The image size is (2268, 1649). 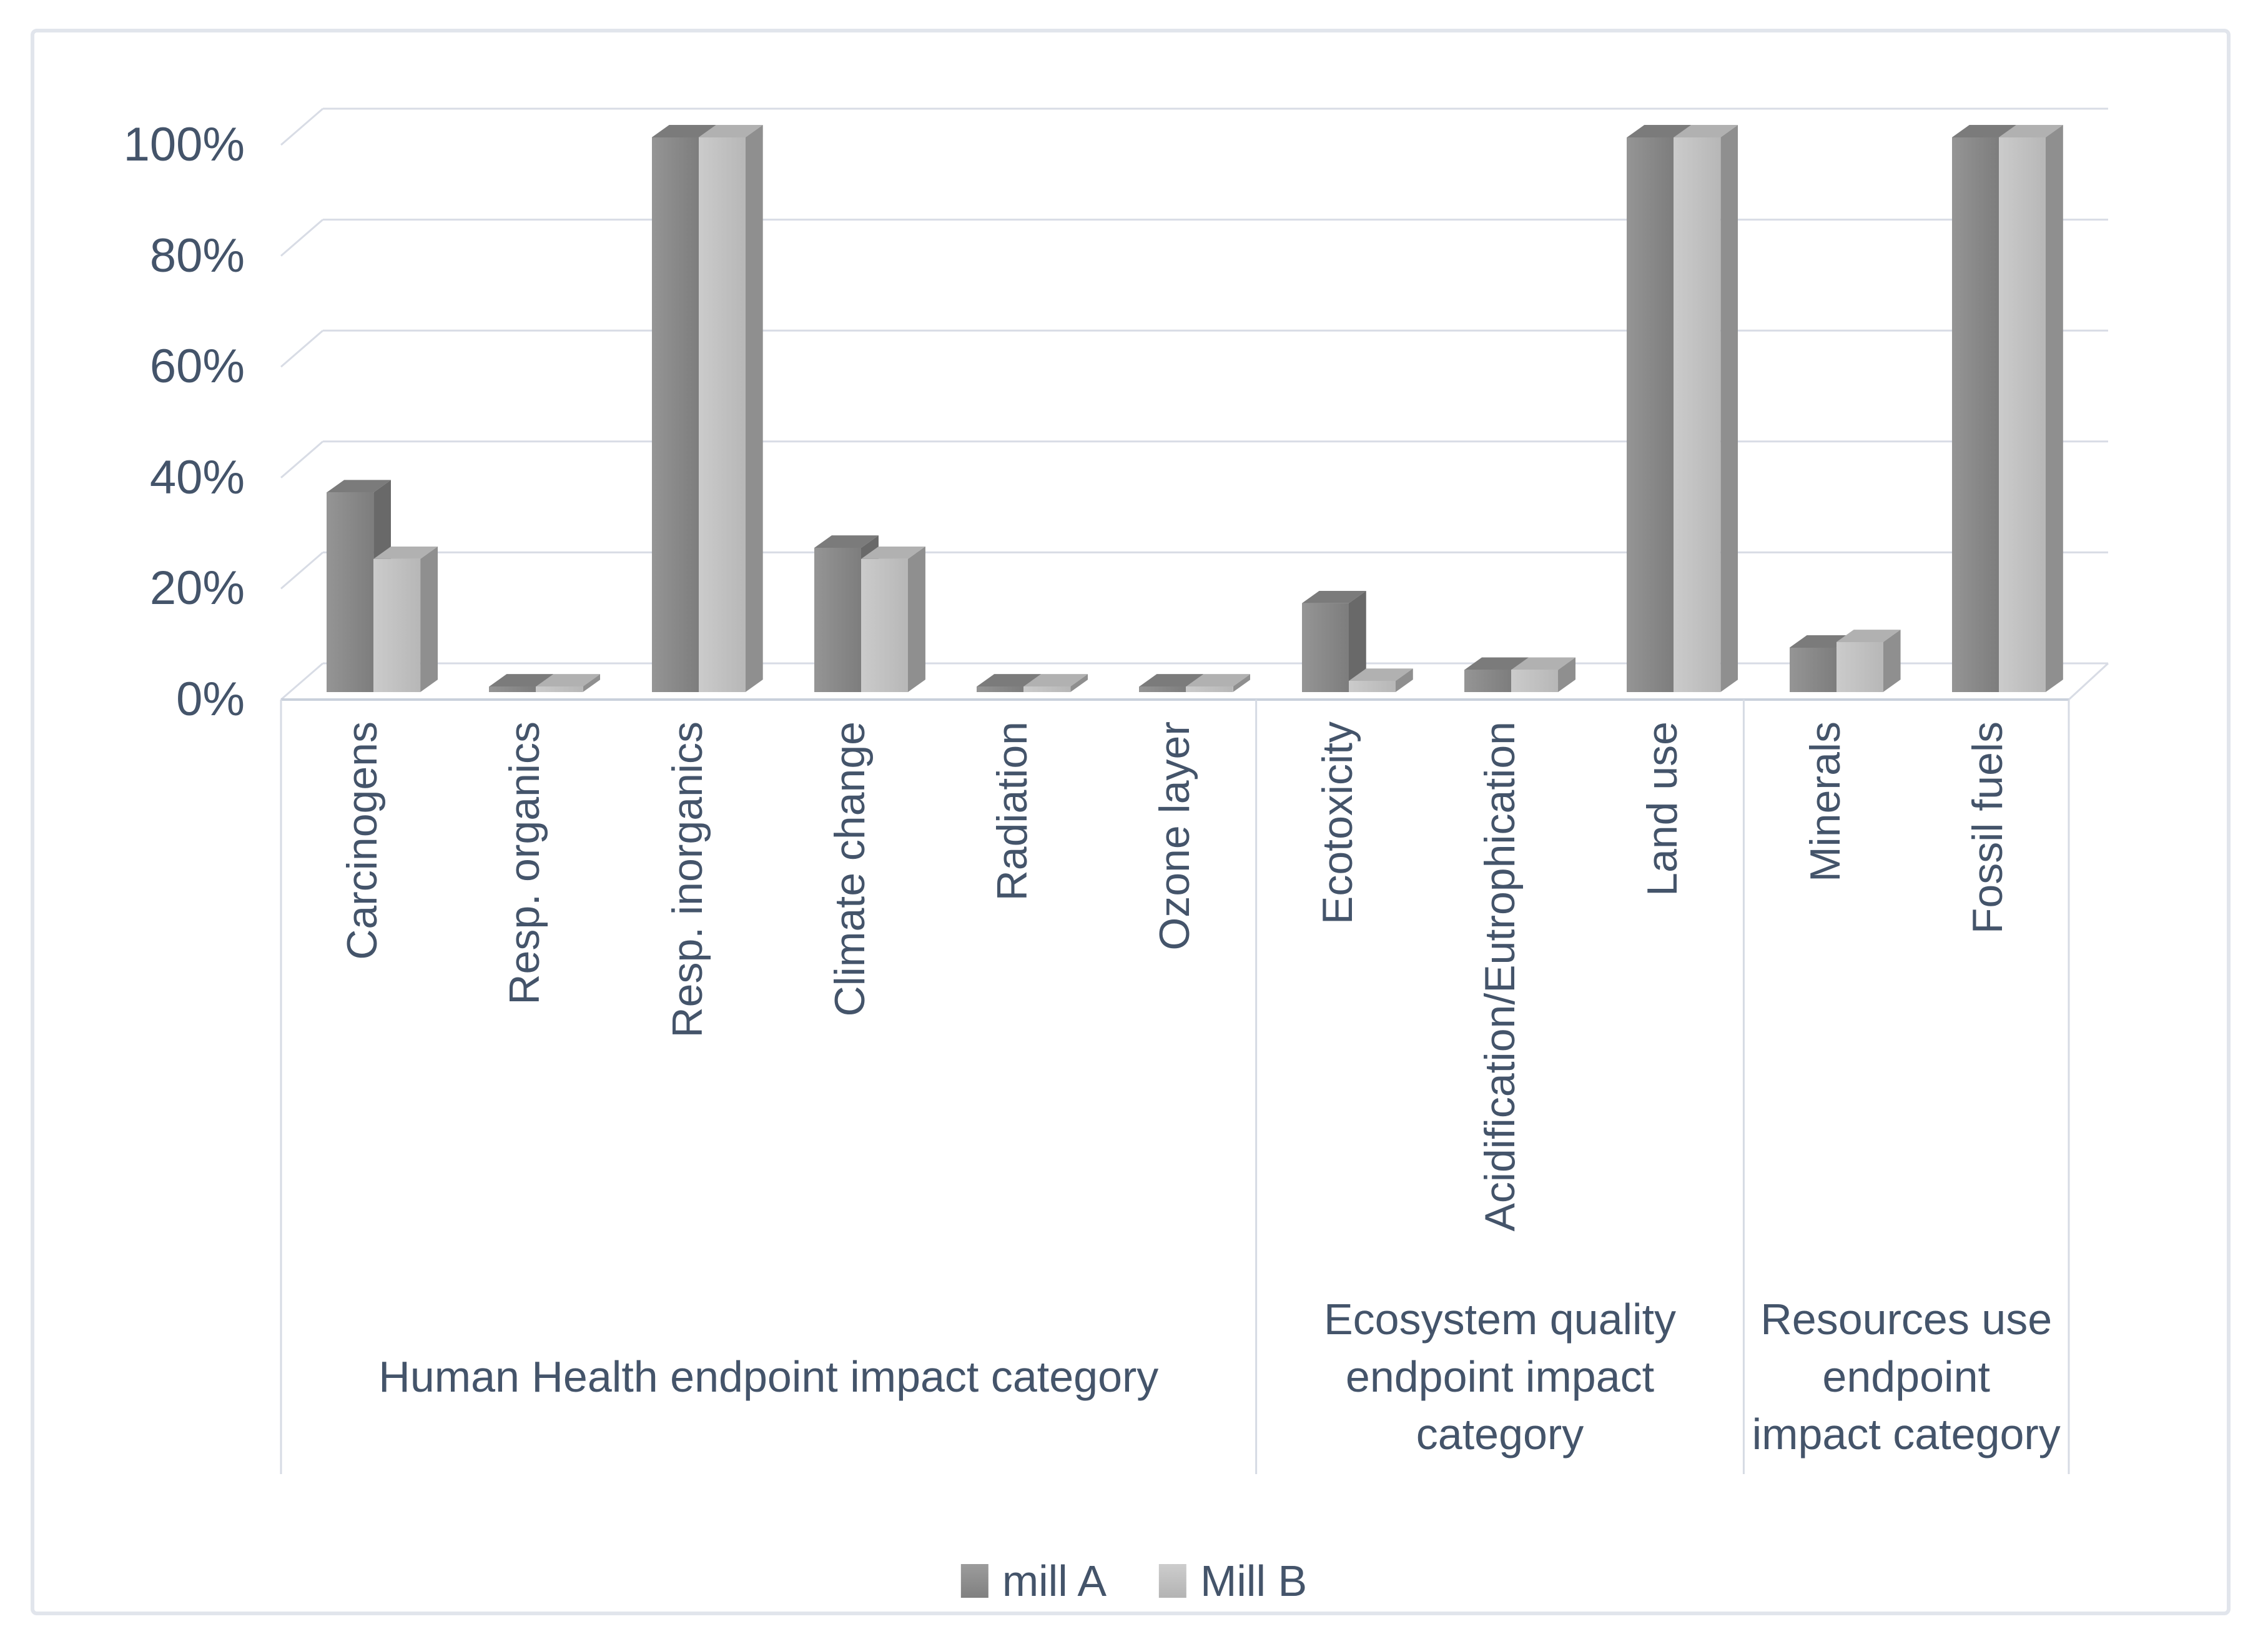 What do you see at coordinates (974, 1581) in the screenshot?
I see `legend-swatch-mill-a-icon` at bounding box center [974, 1581].